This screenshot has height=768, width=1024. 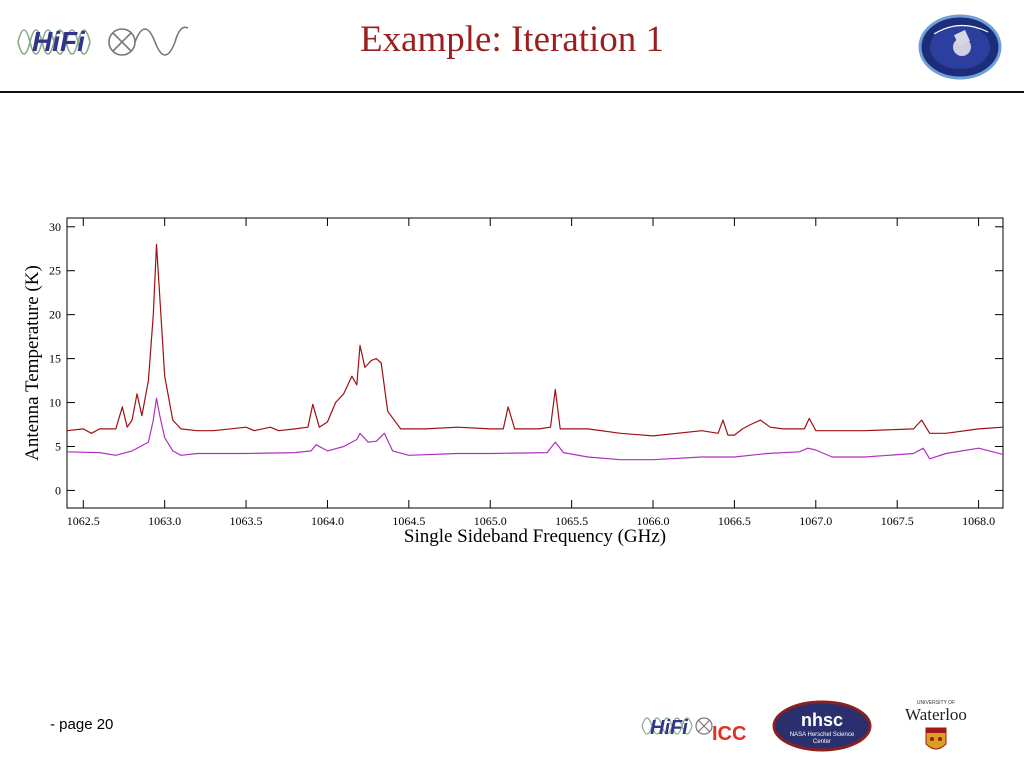 What do you see at coordinates (103, 41) in the screenshot?
I see `hifi-logo: HiFi` at bounding box center [103, 41].